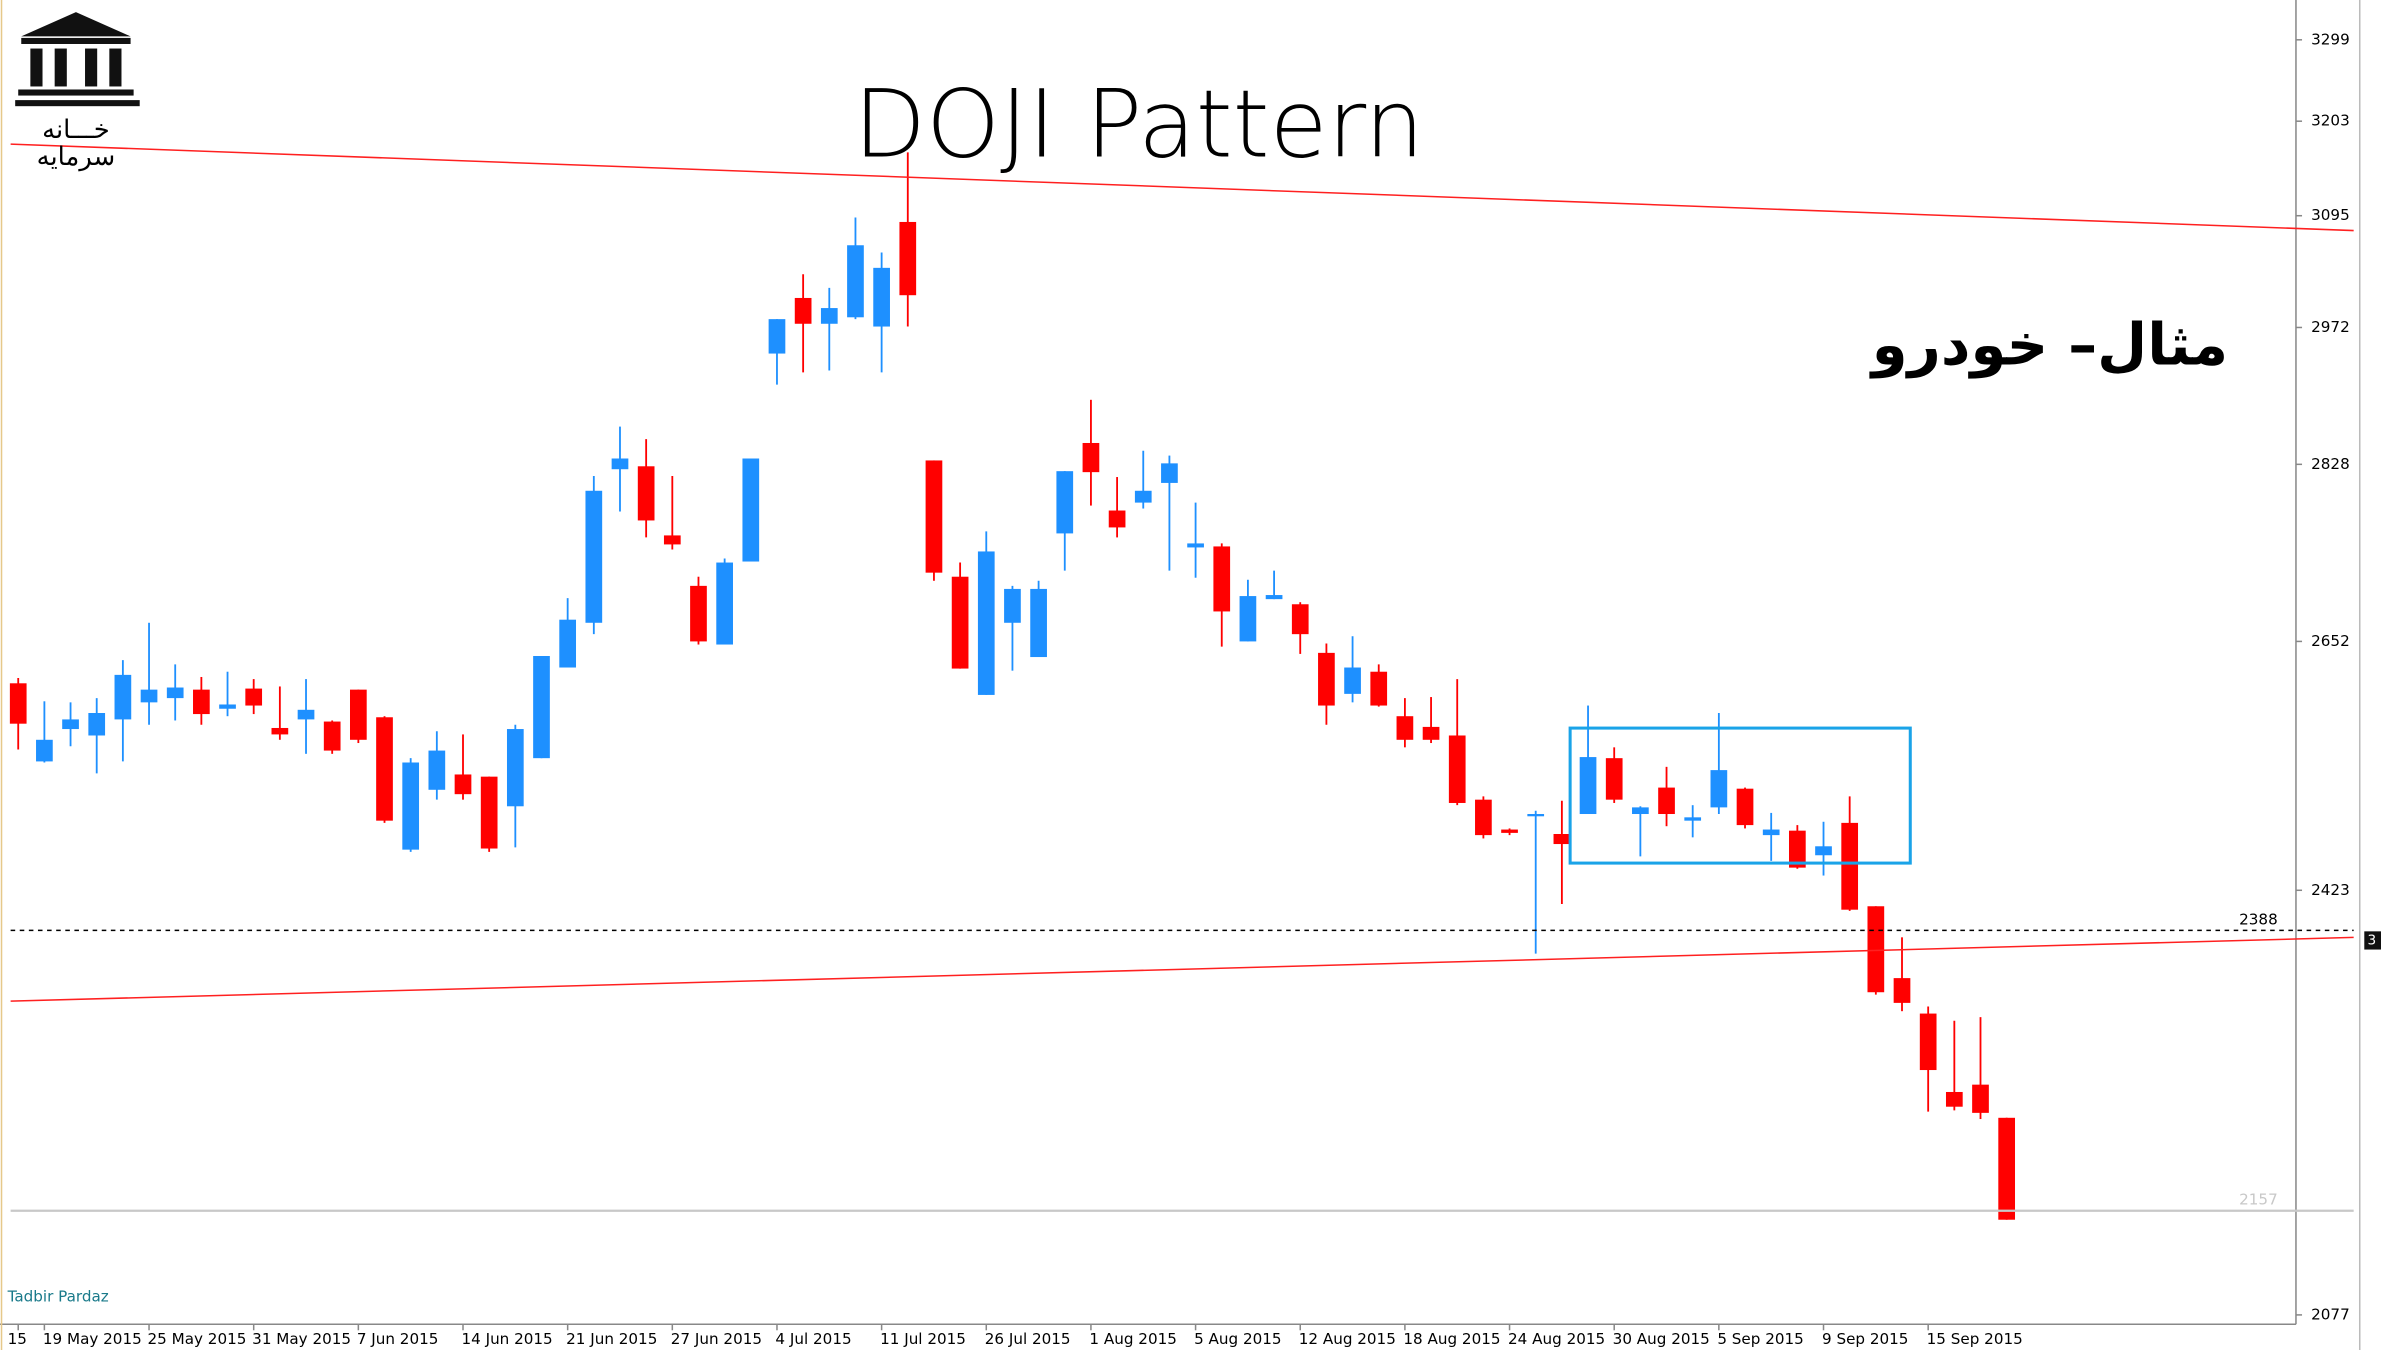 Image resolution: width=2381 pixels, height=1350 pixels. Describe the element at coordinates (923, 1339) in the screenshot. I see `x-tick-label: 11 Jul 2015` at that location.